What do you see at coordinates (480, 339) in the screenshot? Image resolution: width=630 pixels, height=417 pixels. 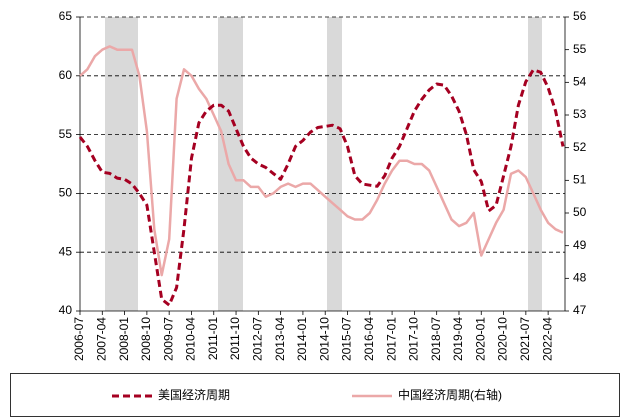 I see `x-tick-label: 2020-01` at bounding box center [480, 339].